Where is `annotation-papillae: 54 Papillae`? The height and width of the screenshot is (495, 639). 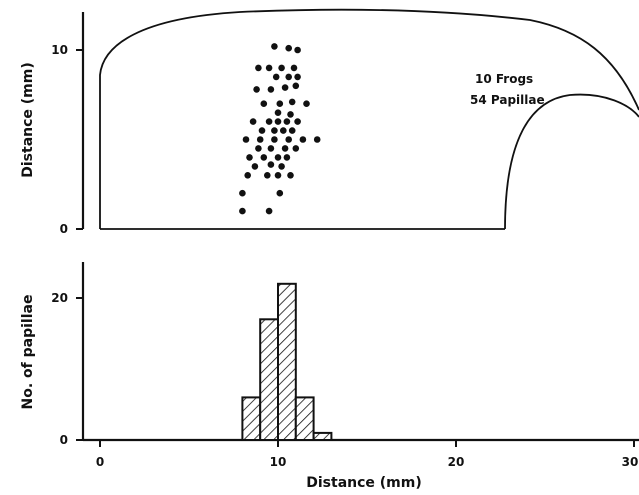 annotation-papillae: 54 Papillae is located at coordinates (507, 100).